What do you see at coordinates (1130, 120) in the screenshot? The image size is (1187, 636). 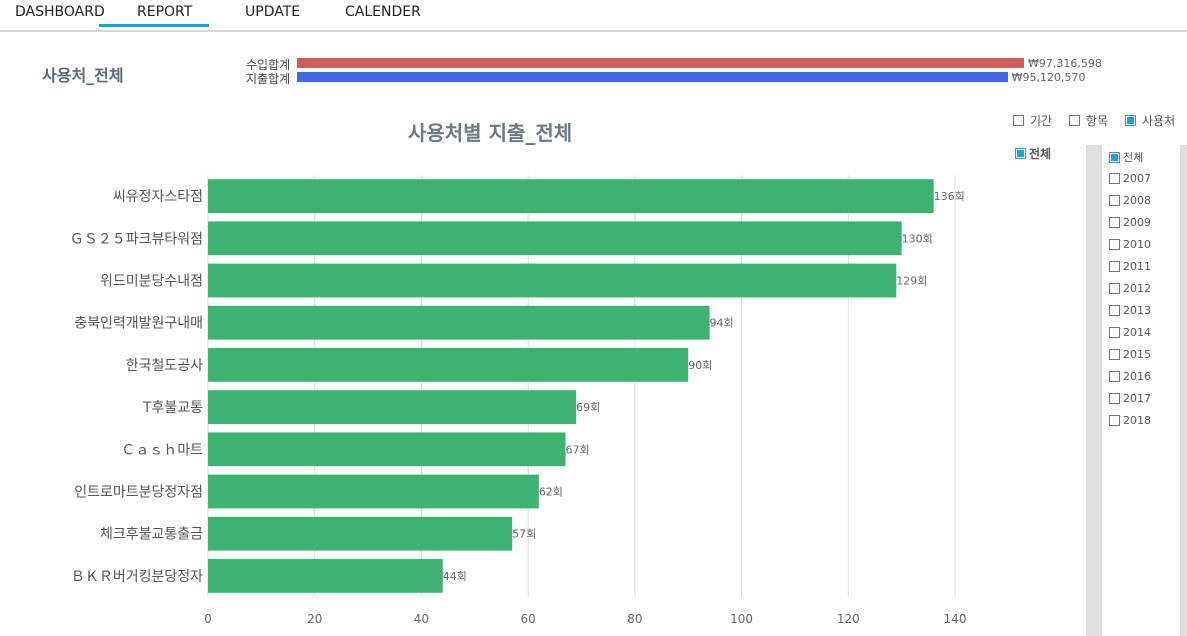 I see `place-checkbox` at bounding box center [1130, 120].